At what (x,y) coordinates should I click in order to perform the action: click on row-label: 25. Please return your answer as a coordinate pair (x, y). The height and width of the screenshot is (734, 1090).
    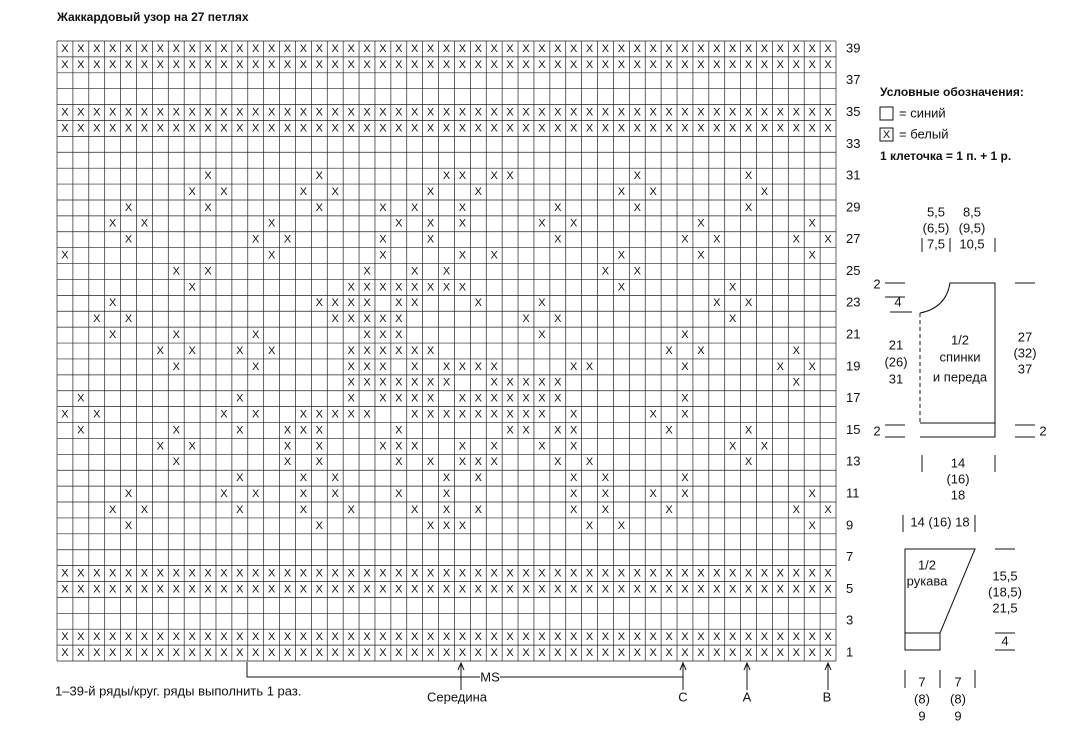
    Looking at the image, I should click on (853, 270).